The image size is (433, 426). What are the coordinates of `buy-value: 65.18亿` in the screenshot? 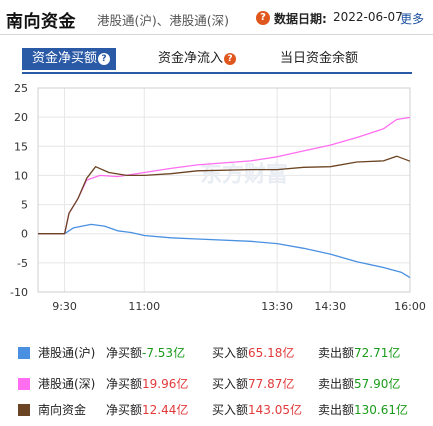 It's located at (271, 353).